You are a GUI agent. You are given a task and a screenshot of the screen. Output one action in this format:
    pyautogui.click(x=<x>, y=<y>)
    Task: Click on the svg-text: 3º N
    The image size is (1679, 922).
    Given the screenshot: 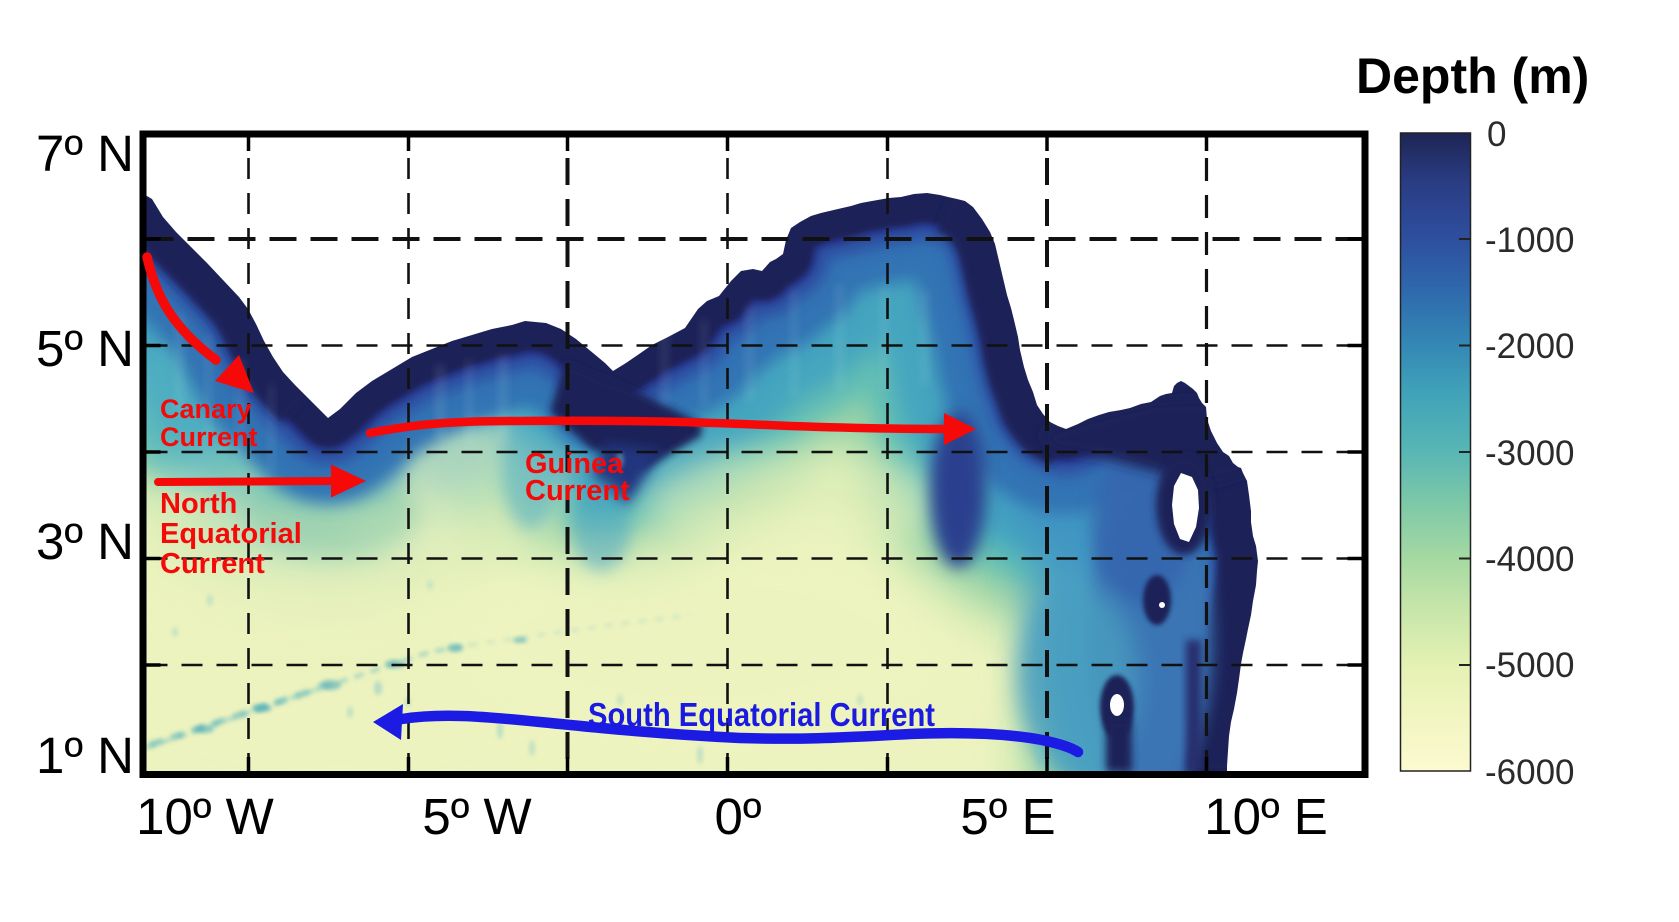 What is the action you would take?
    pyautogui.click(x=85, y=541)
    